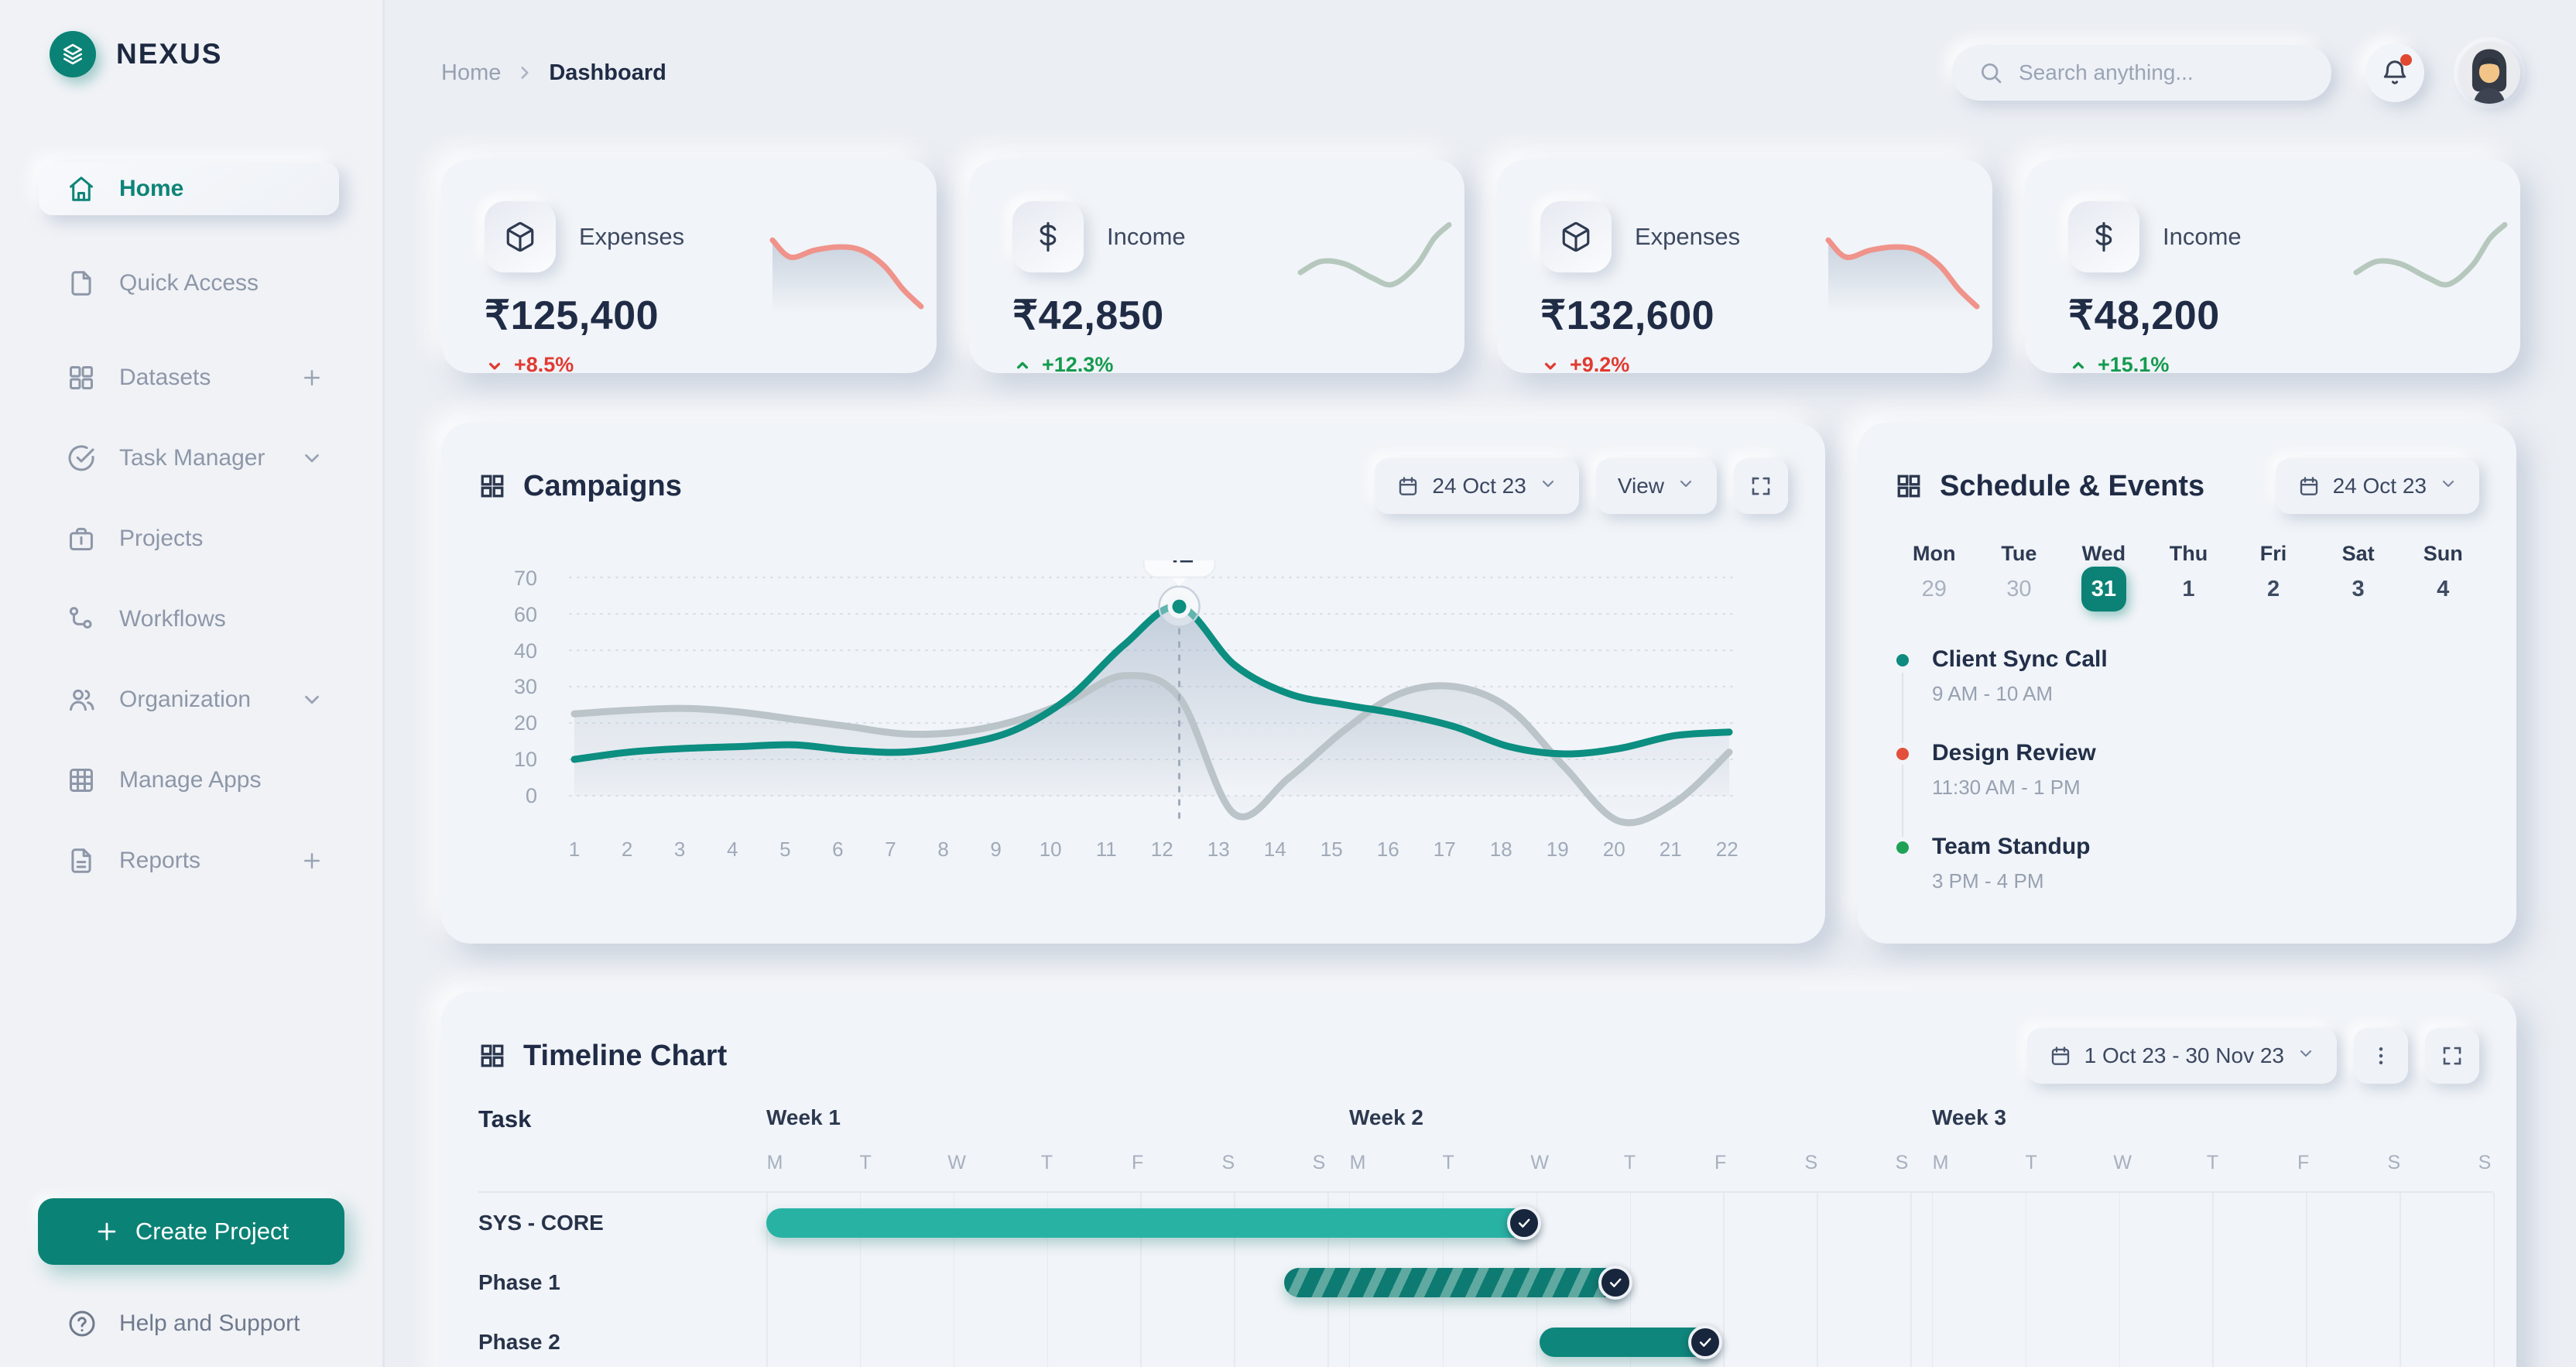 The width and height of the screenshot is (2576, 1367). Describe the element at coordinates (505, 1118) in the screenshot. I see `task-column-header: Task` at that location.